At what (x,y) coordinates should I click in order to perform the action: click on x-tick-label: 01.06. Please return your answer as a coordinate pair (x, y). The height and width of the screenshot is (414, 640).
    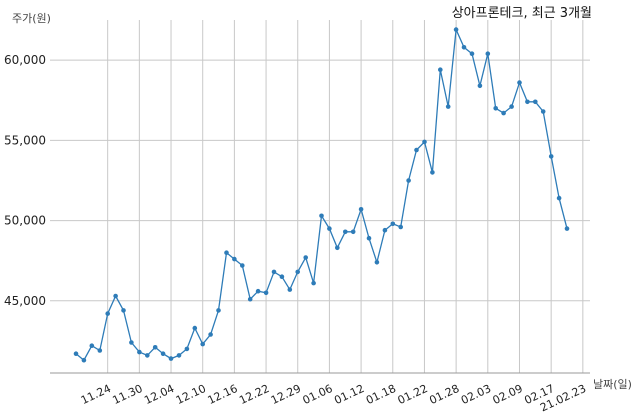
    Looking at the image, I should click on (318, 394).